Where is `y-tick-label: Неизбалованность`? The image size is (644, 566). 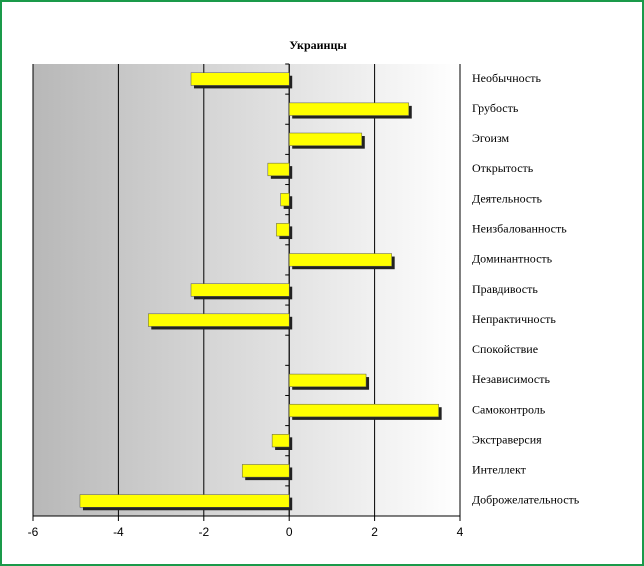 y-tick-label: Неизбалованность is located at coordinates (519, 228).